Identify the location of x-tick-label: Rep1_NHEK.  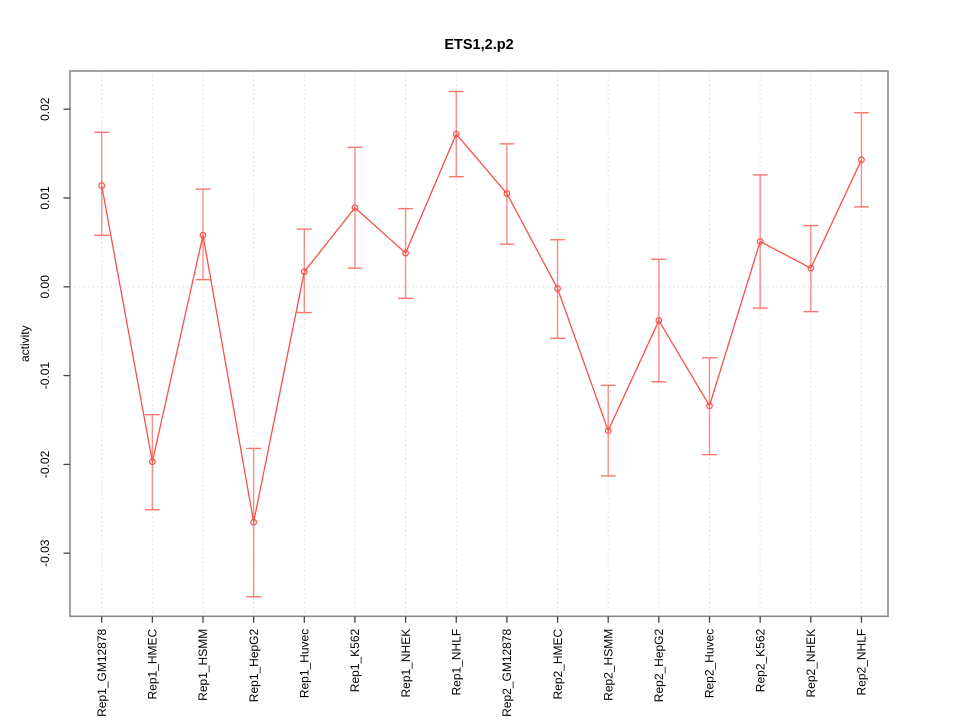
(406, 663).